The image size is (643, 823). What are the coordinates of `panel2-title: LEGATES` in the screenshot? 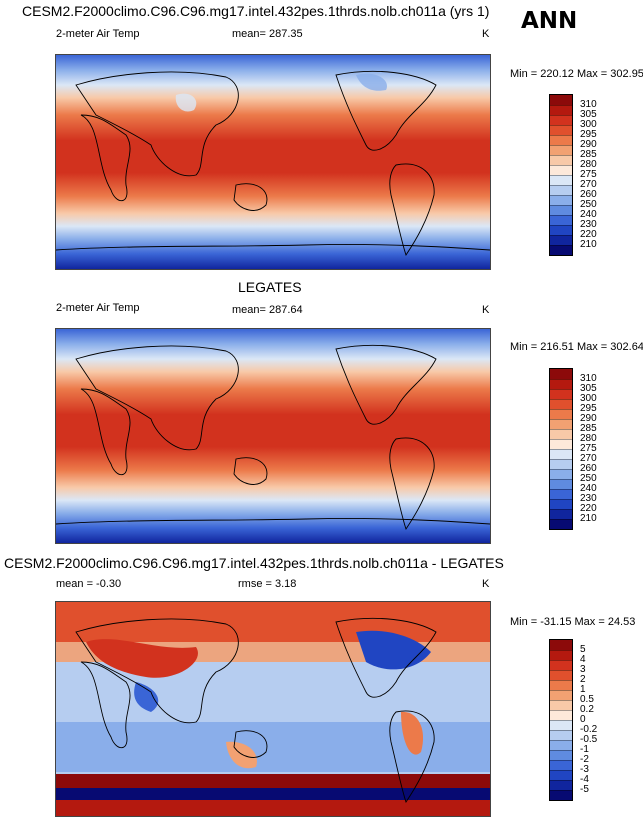 It's located at (270, 287).